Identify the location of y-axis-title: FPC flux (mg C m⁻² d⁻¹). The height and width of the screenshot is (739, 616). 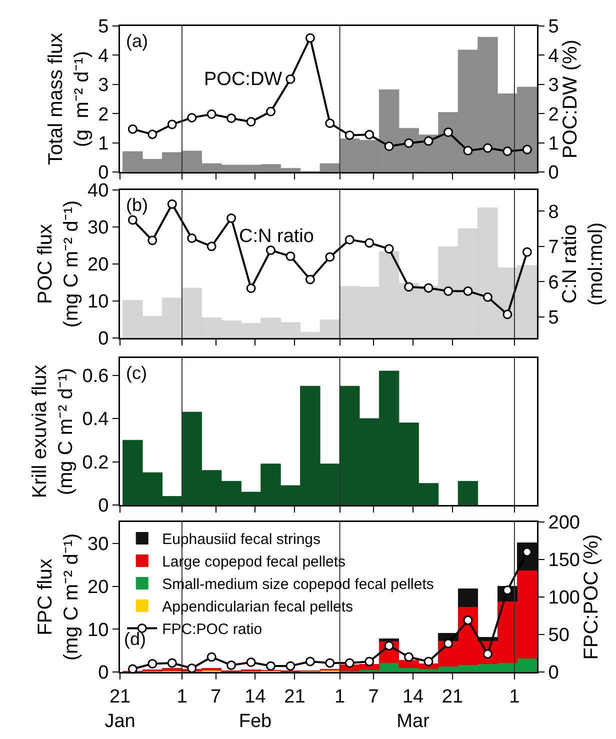
(58, 597).